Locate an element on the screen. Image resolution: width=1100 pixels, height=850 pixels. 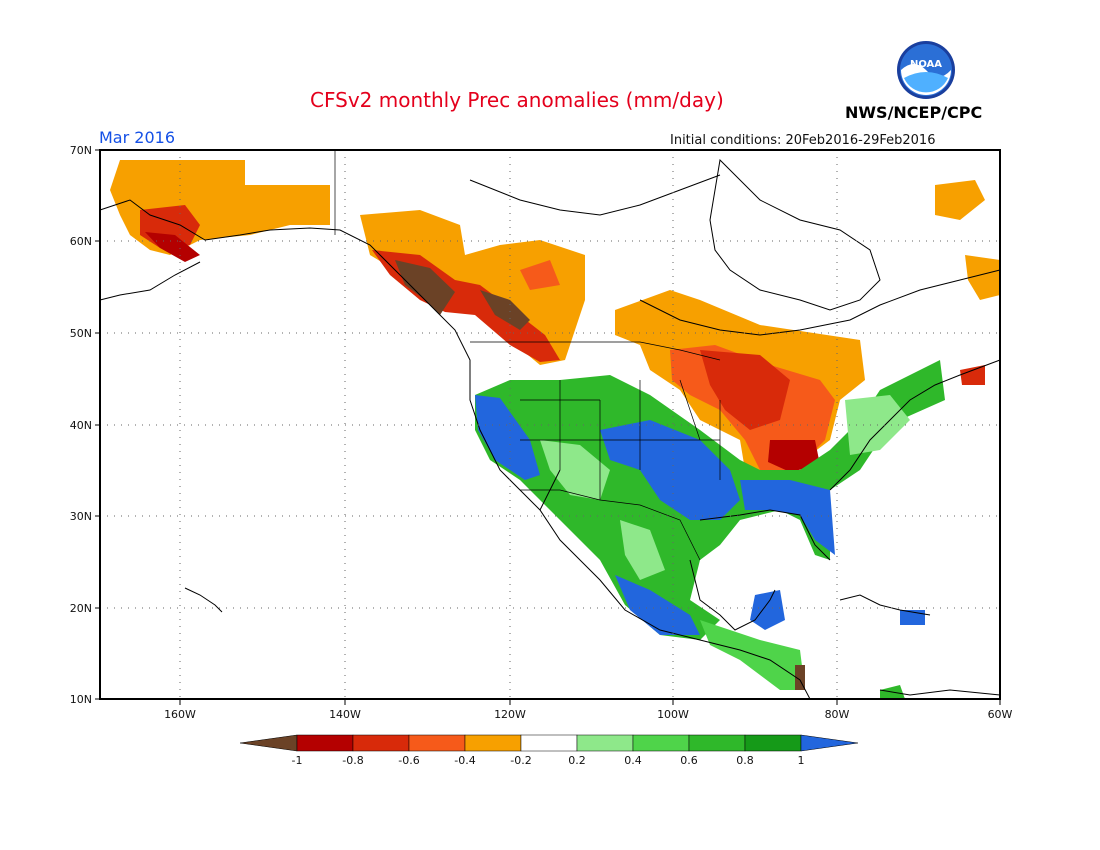
lat-label: 20N is located at coordinates (81, 608).